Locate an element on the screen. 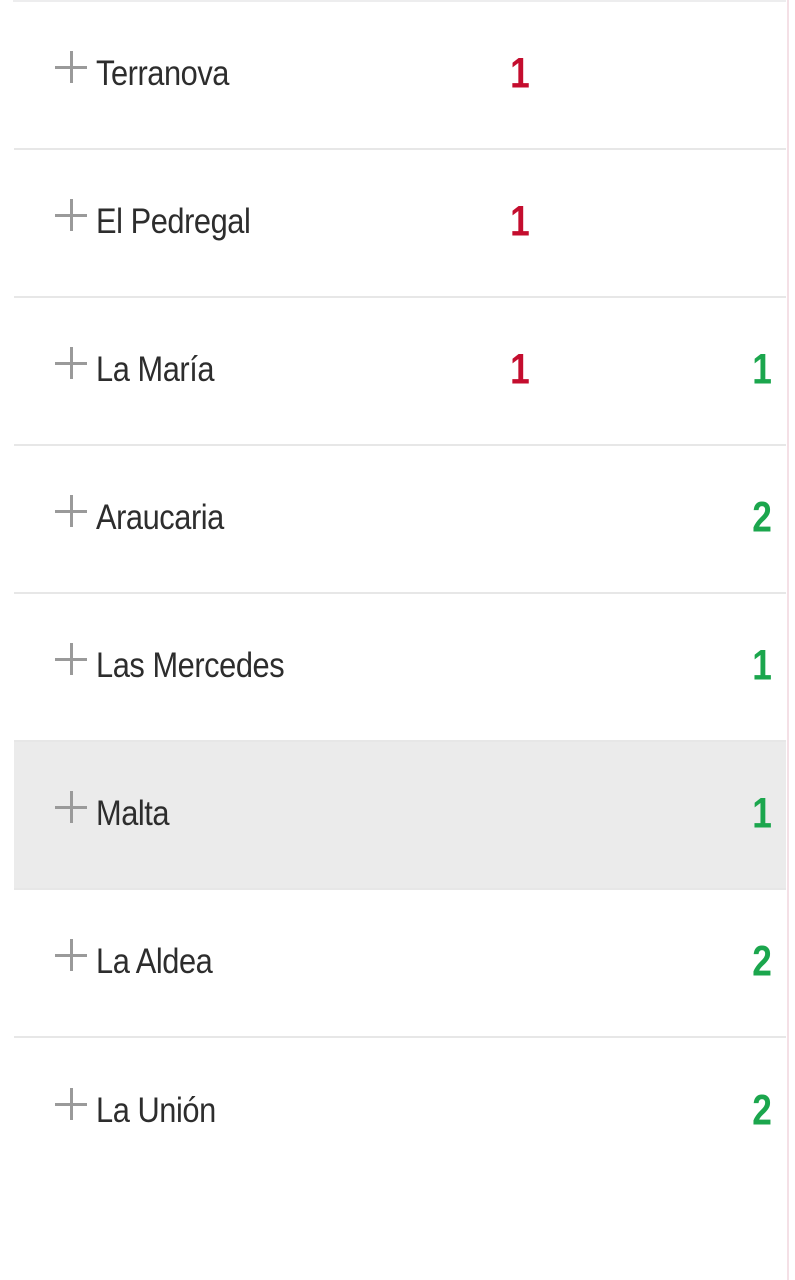 This screenshot has height=1280, width=795. table-row: Terranova 1 is located at coordinates (400, 76).